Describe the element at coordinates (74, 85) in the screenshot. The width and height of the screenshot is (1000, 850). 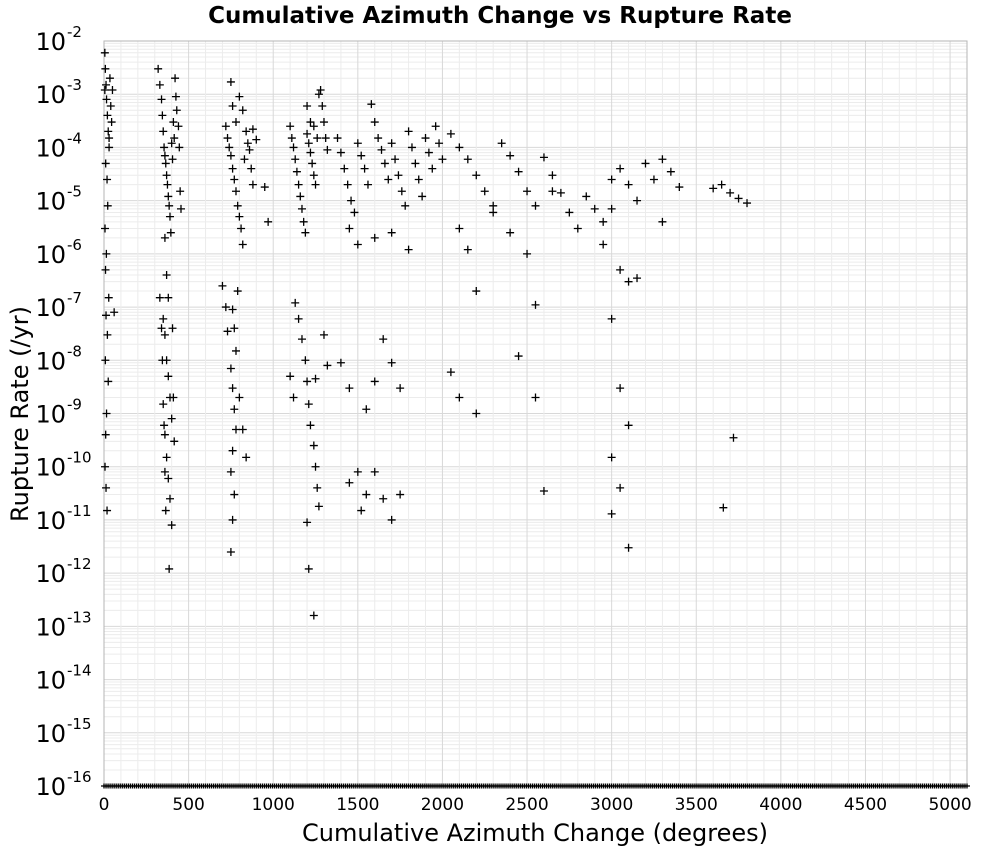
I see `y-tick-exponent: -3` at that location.